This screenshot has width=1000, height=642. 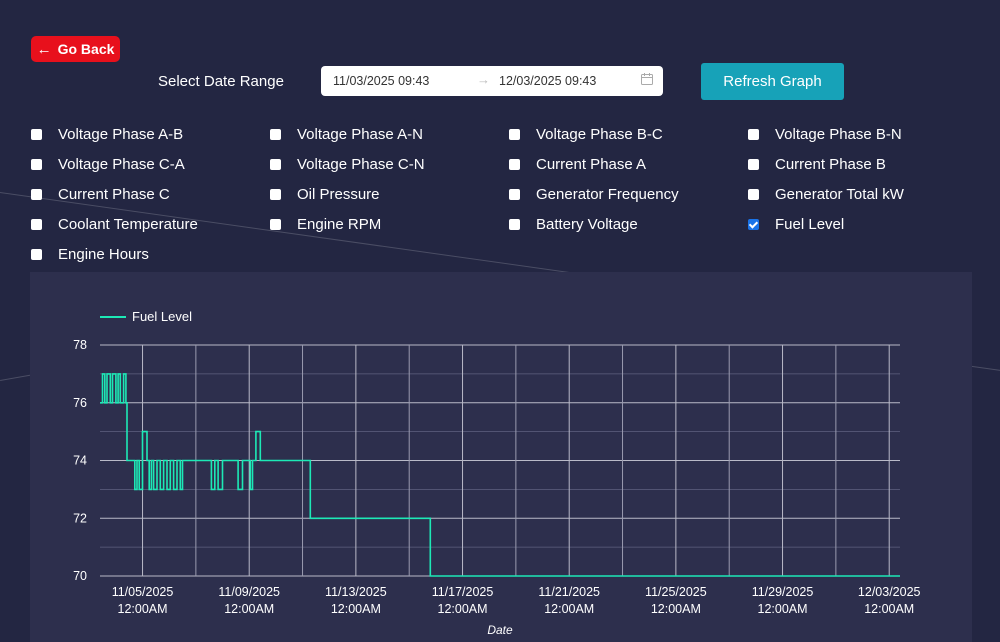 I want to click on parameter-label: Engine RPM, so click(x=339, y=224).